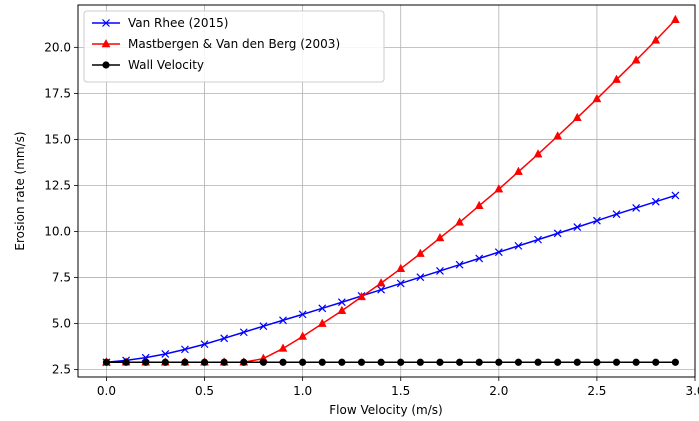 This screenshot has height=421, width=699. What do you see at coordinates (178, 23) in the screenshot?
I see `legend-label: Van Rhee (2015)` at bounding box center [178, 23].